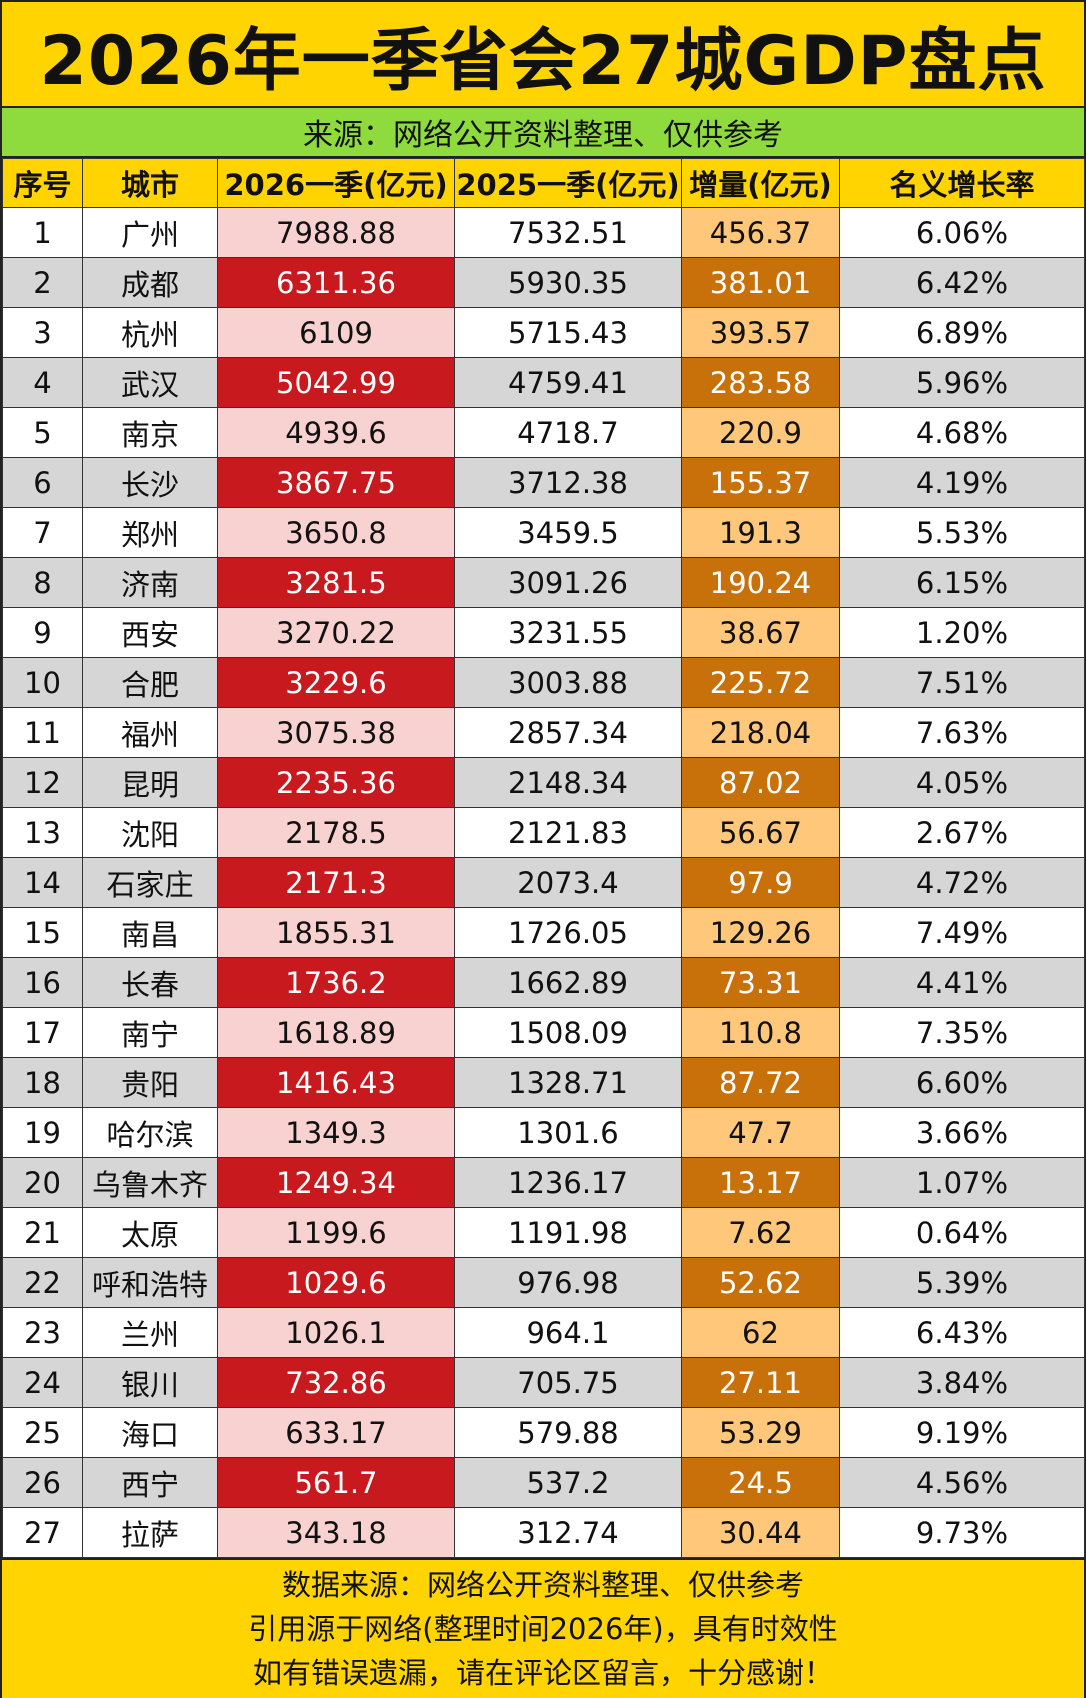 The width and height of the screenshot is (1086, 1698). Describe the element at coordinates (962, 282) in the screenshot. I see `cell-growth-rate: 6.42%` at that location.